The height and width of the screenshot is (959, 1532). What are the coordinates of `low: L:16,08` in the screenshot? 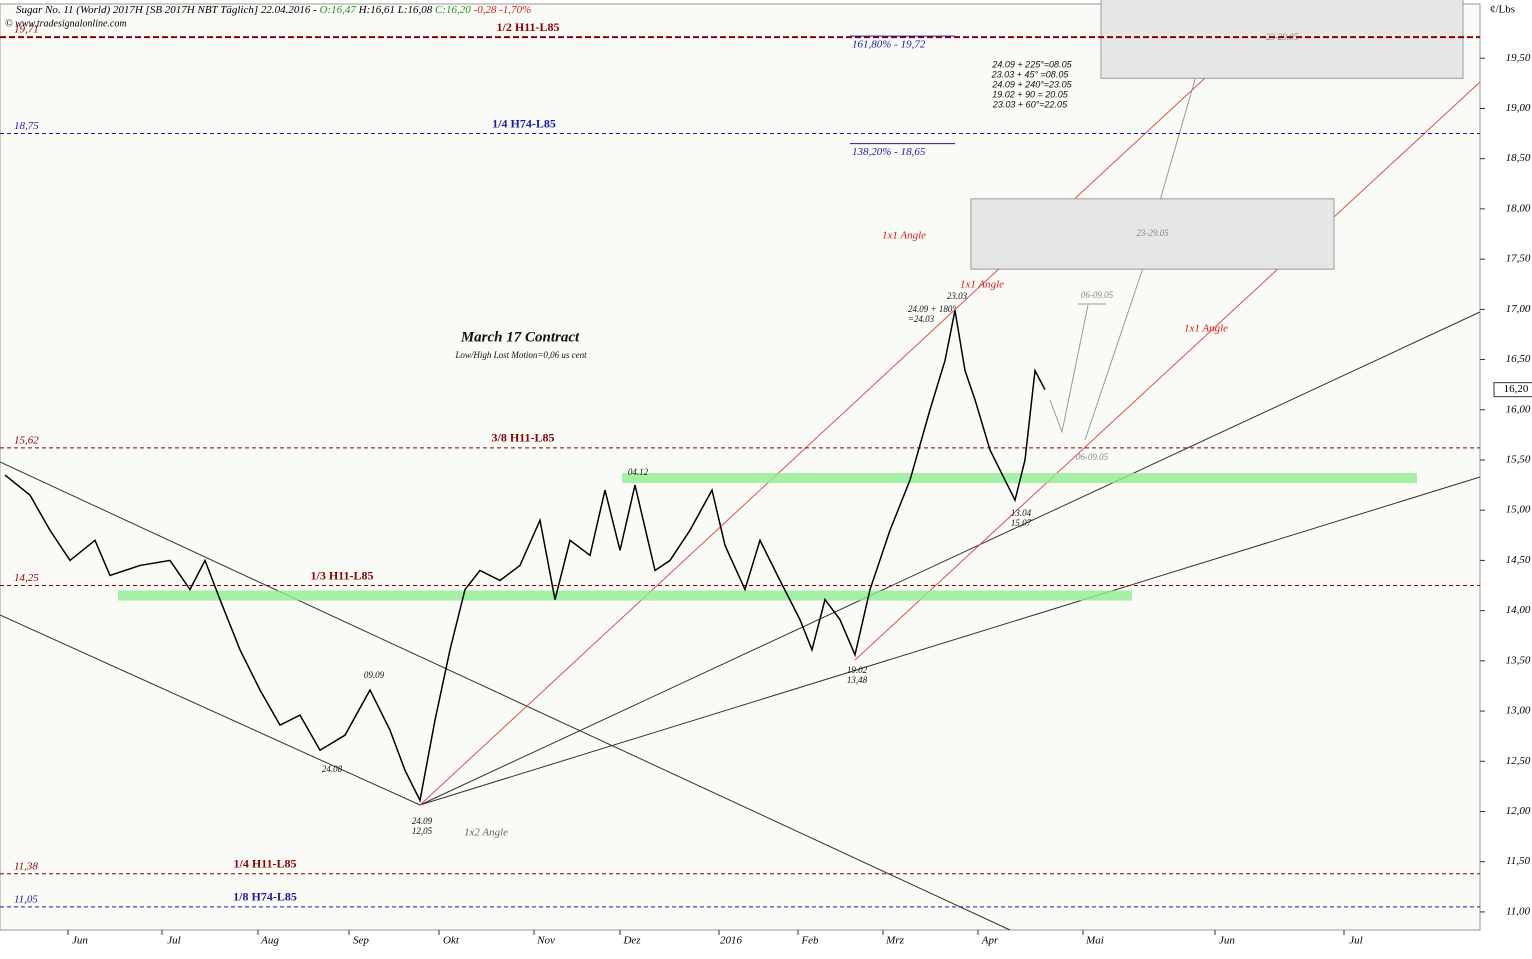 It's located at (415, 10).